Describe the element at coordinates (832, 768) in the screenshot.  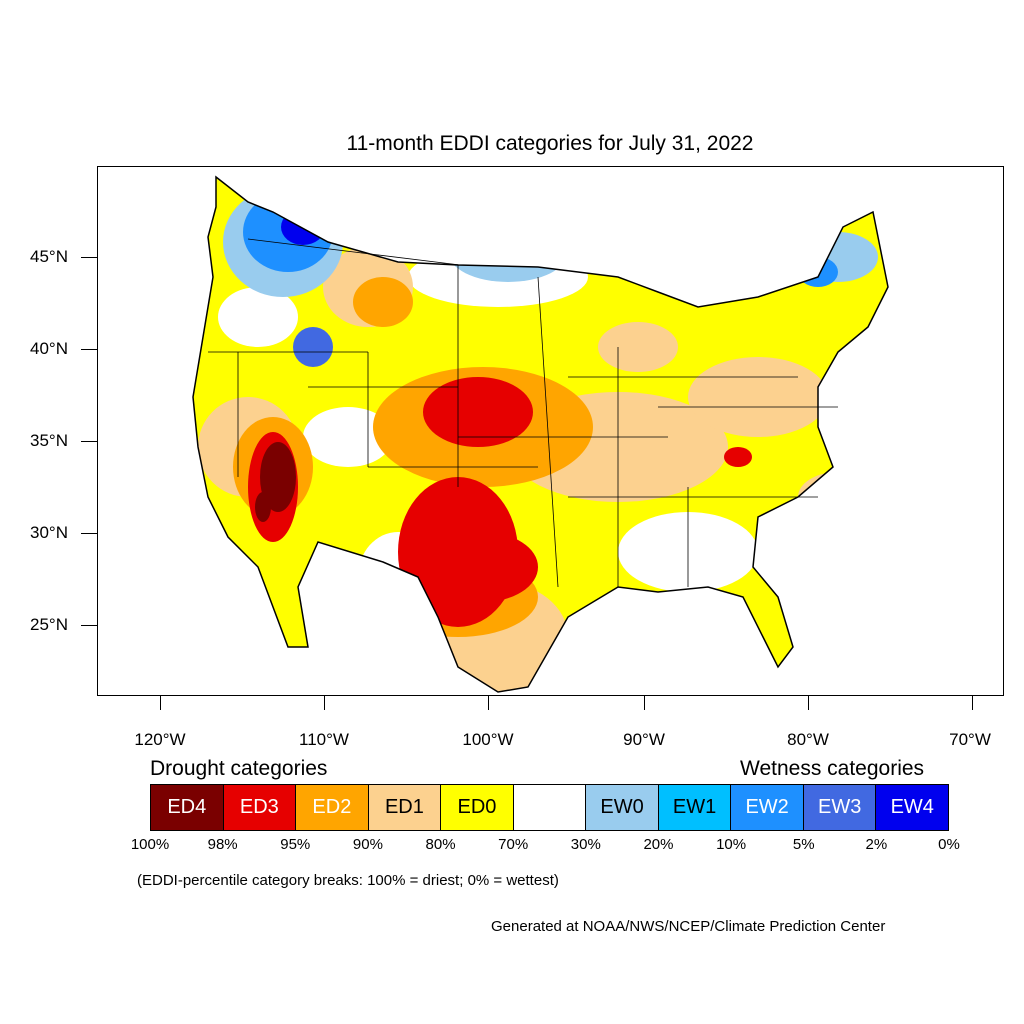
I see `wetness-heading: Wetness categories` at that location.